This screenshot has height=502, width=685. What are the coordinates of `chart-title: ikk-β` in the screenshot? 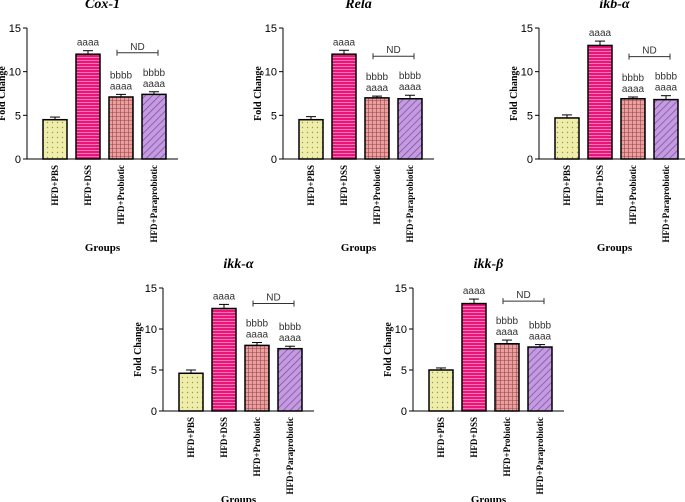 It's located at (489, 264).